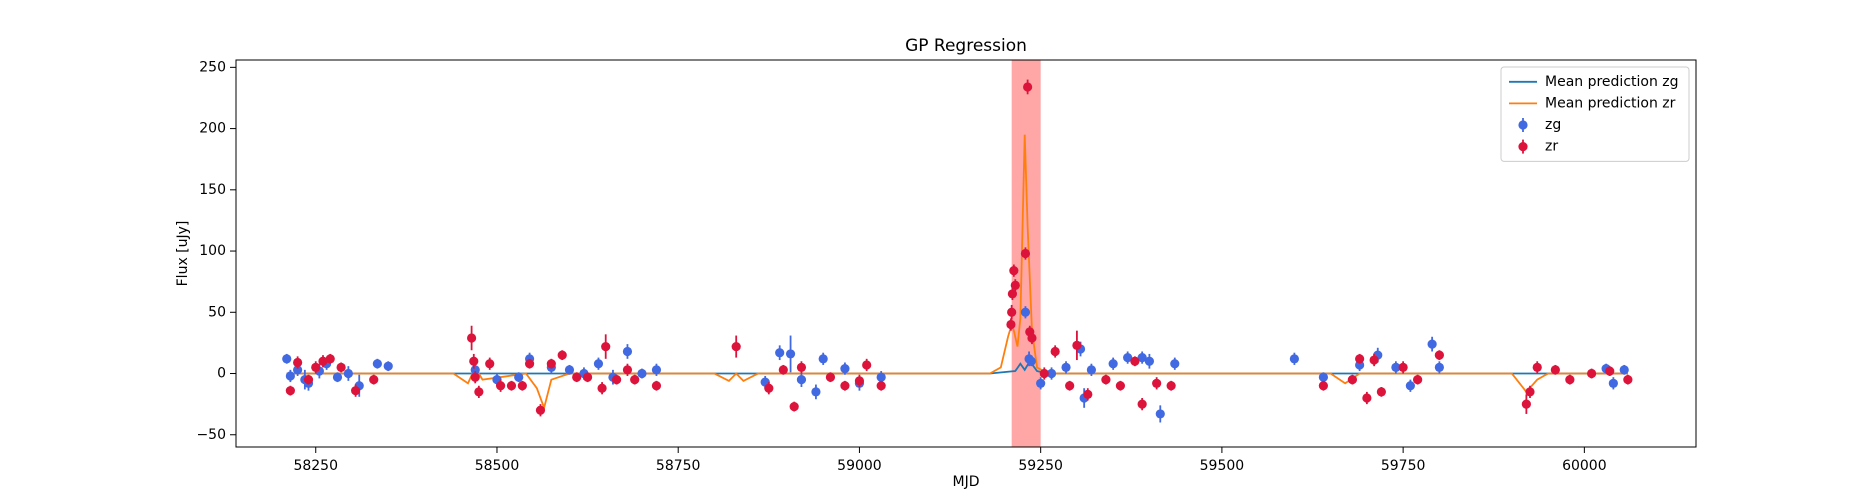 Image resolution: width=1875 pixels, height=500 pixels. What do you see at coordinates (183, 254) in the screenshot?
I see `y-axis-label: Flux [uJy]` at bounding box center [183, 254].